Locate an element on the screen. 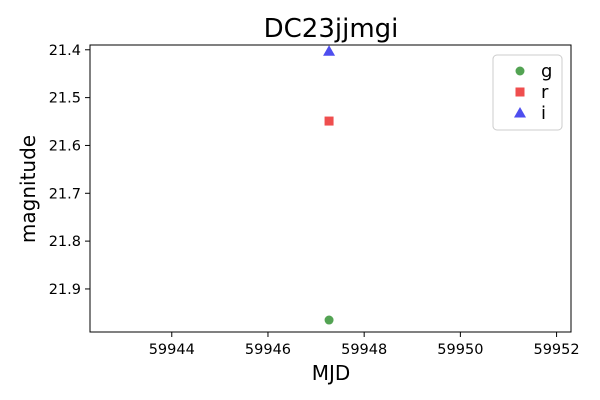 Image resolution: width=600 pixels, height=400 pixels. y-tick-label: 21.4 is located at coordinates (65, 51).